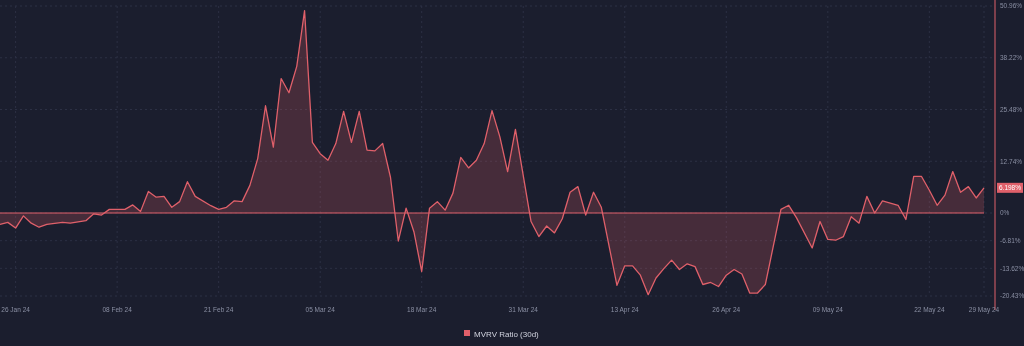  Describe the element at coordinates (507, 334) in the screenshot. I see `legend-label: MVRV Ratio (30d)` at that location.